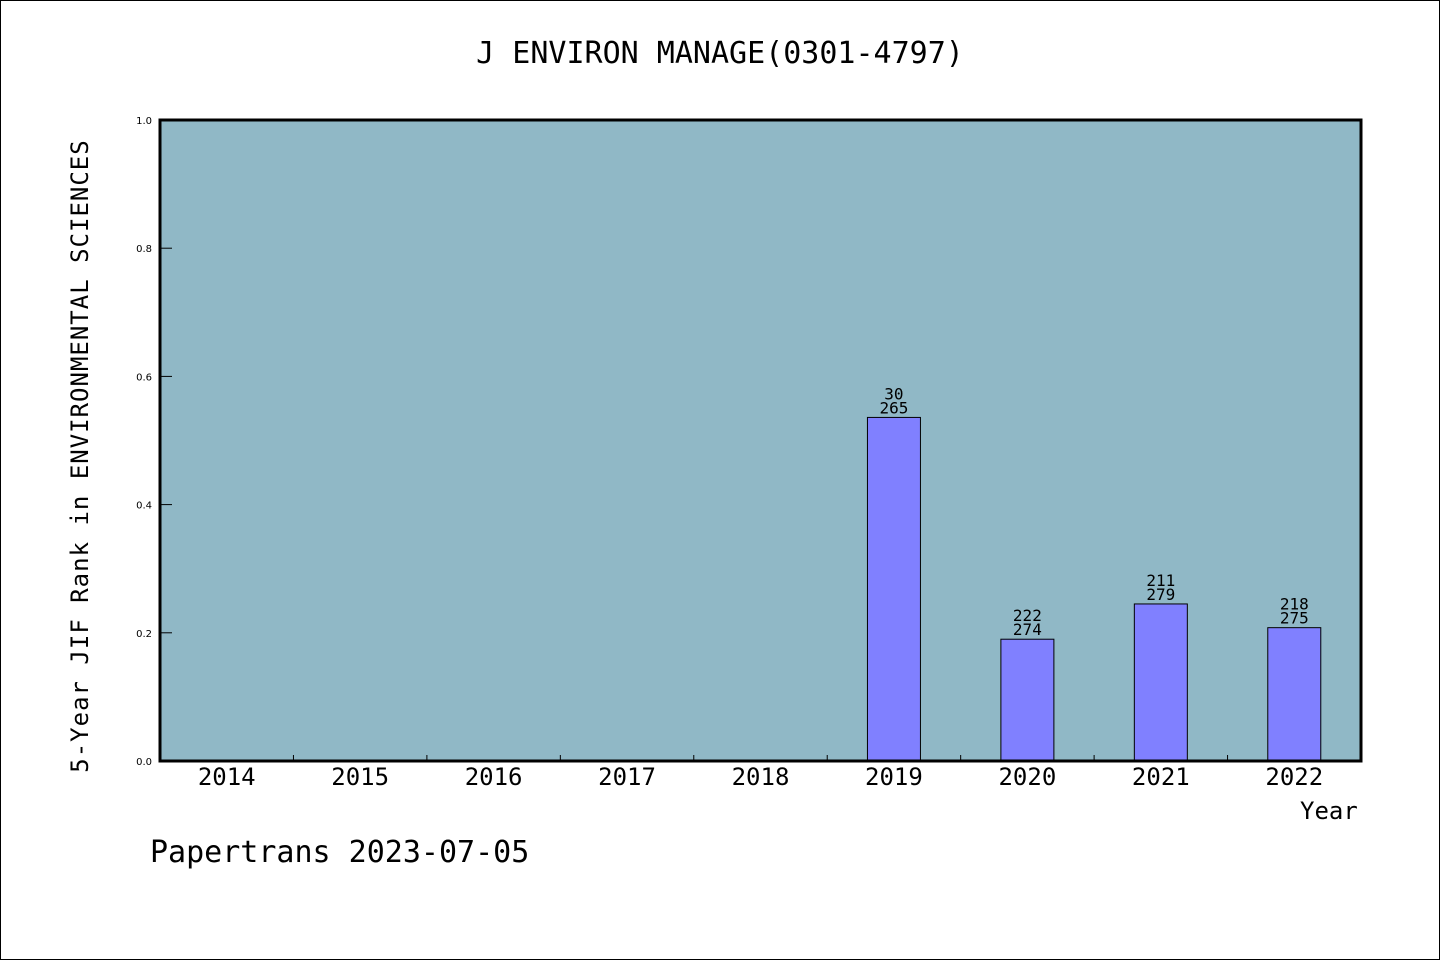 The height and width of the screenshot is (960, 1440). I want to click on footer-watermark: Papertrans 2023-07-05, so click(340, 852).